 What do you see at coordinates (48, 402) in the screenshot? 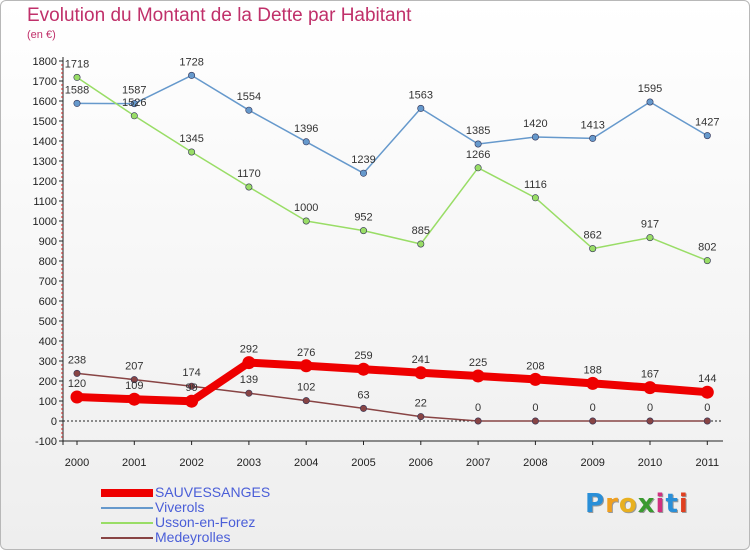
I see `y-tick-label: 100` at bounding box center [48, 402].